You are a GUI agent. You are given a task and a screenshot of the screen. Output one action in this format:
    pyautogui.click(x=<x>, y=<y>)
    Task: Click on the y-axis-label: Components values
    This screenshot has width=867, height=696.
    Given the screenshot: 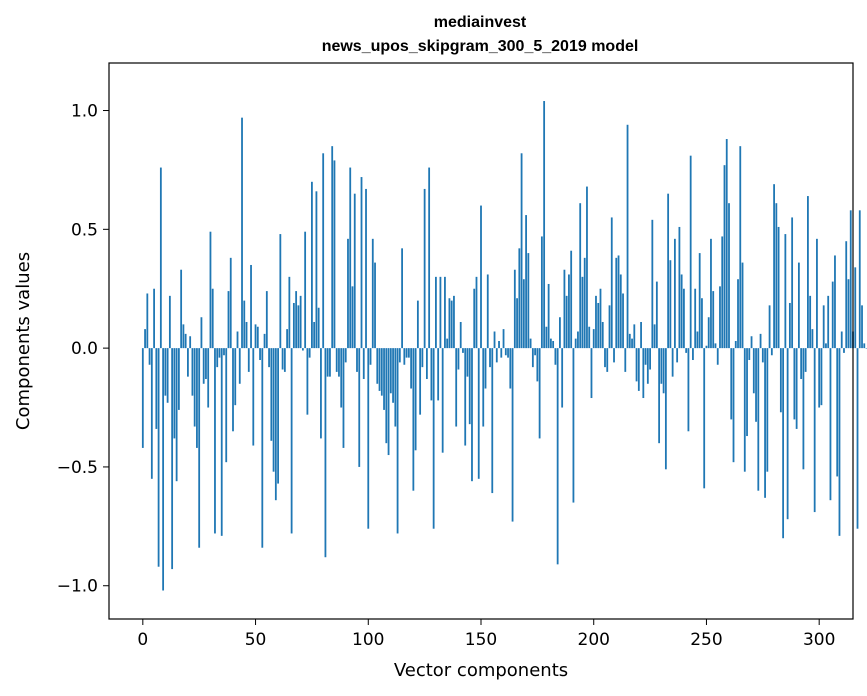 What is the action you would take?
    pyautogui.click(x=23, y=341)
    